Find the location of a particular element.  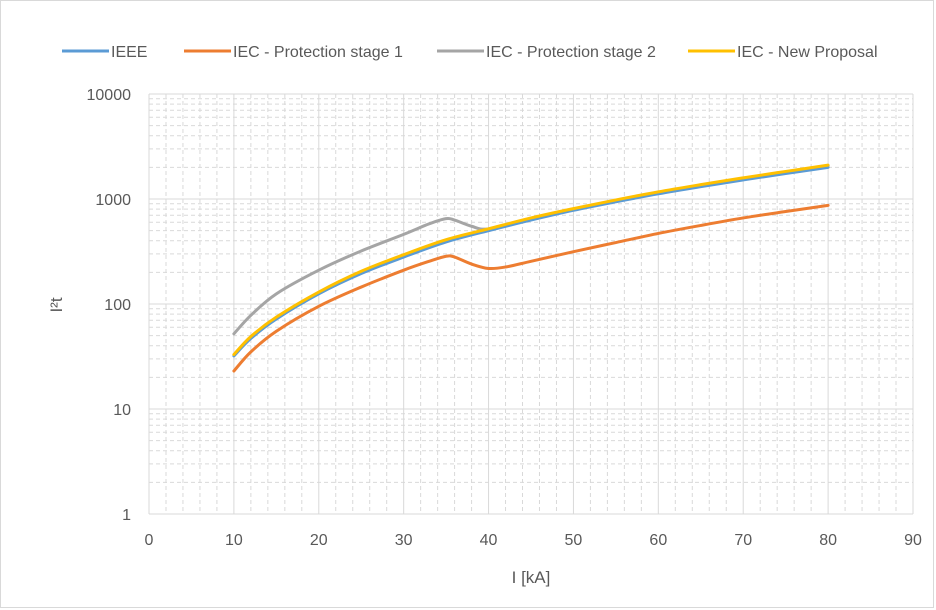

y-tick-labels: 1 10 100 1000 10000 is located at coordinates (109, 305).